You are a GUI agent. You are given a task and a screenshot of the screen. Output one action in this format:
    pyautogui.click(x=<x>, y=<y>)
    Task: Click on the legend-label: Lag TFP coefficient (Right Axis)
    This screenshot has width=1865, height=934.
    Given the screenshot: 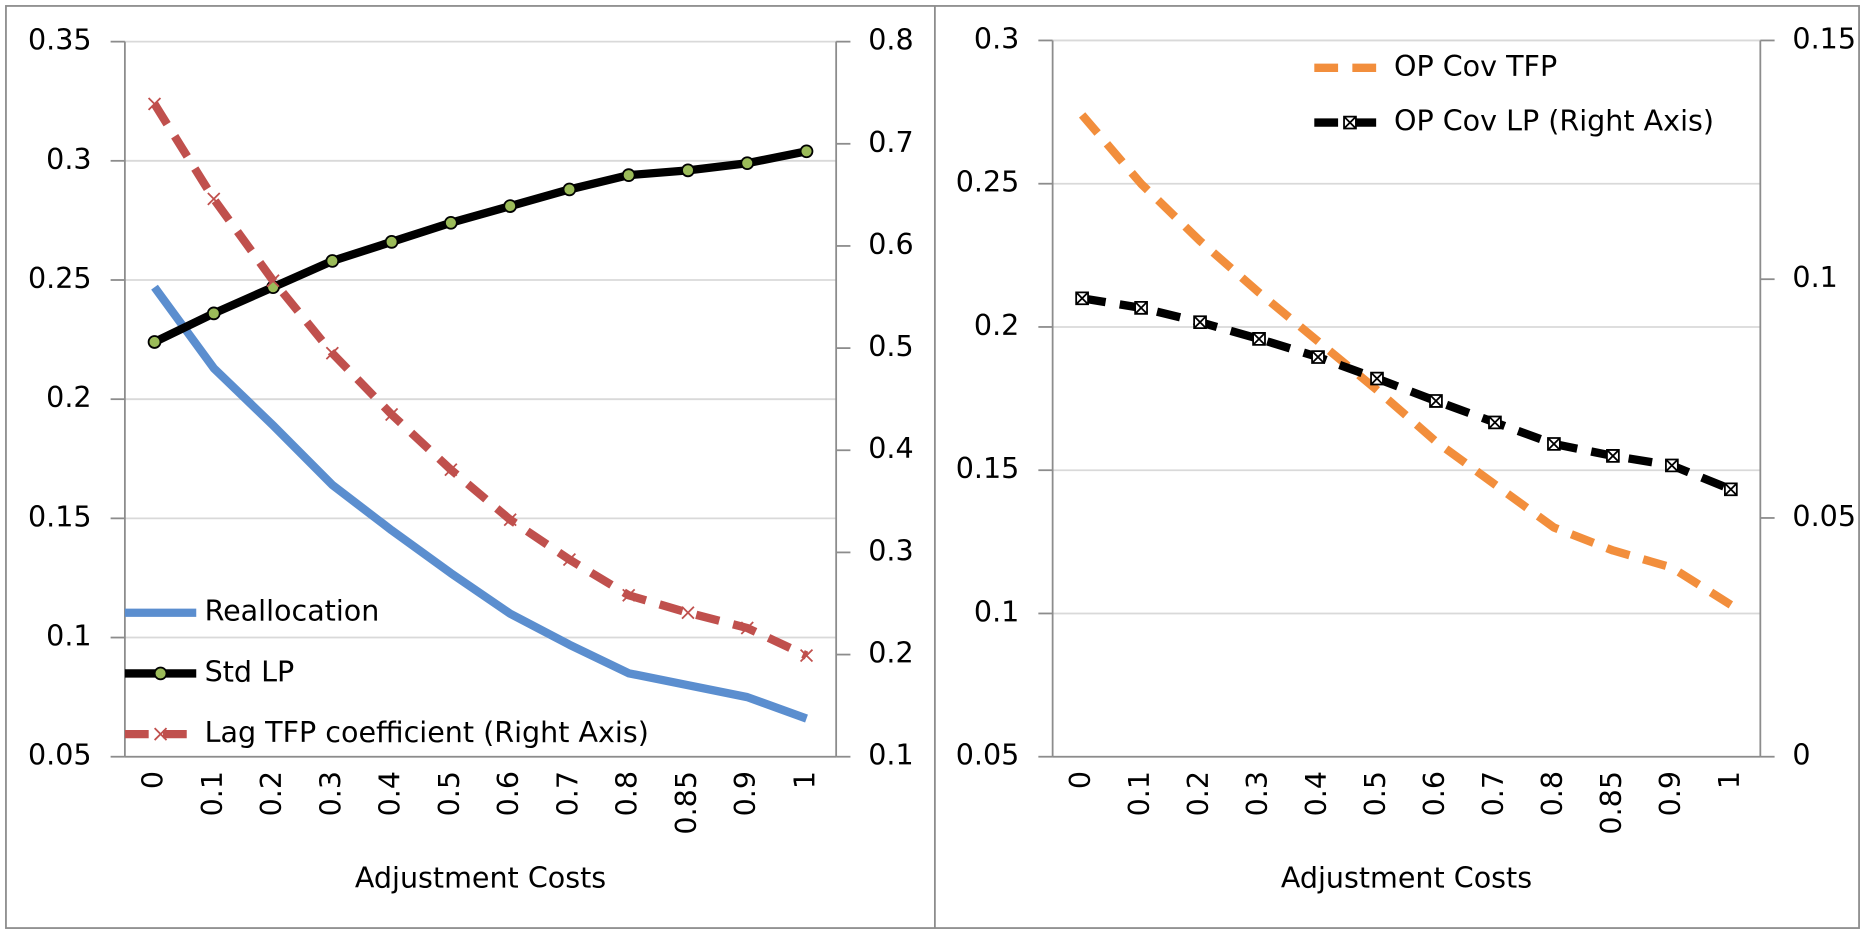 What is the action you would take?
    pyautogui.click(x=427, y=732)
    